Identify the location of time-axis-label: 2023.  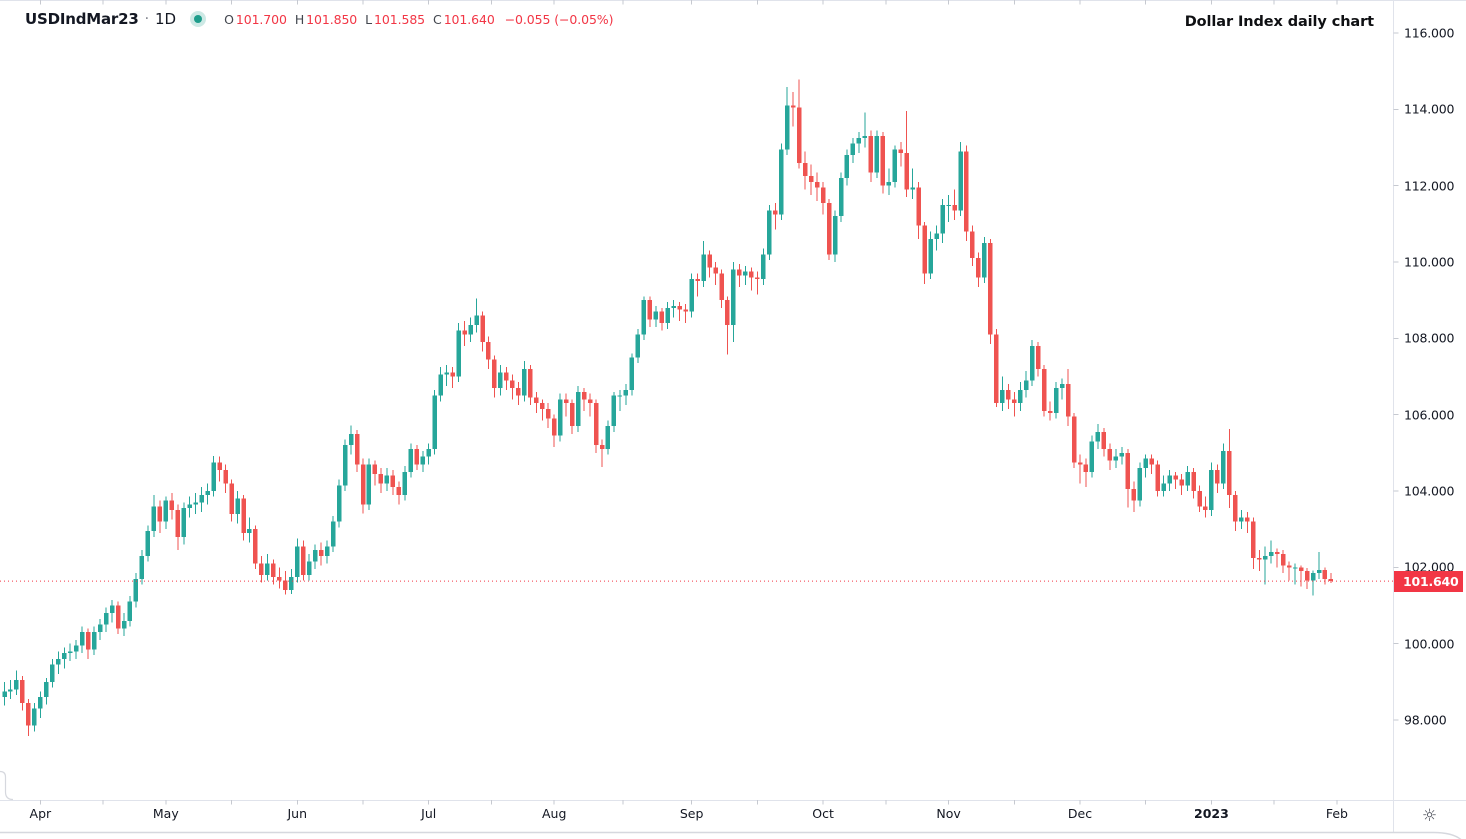
(1211, 813).